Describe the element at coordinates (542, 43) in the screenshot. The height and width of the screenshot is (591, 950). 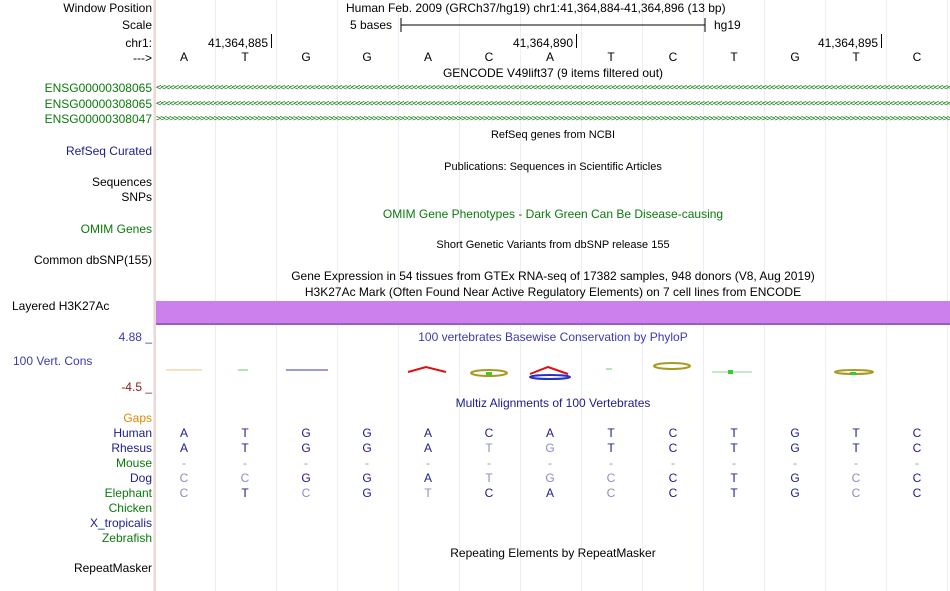
I see `coordinate-tick-label: 41,364,890` at that location.